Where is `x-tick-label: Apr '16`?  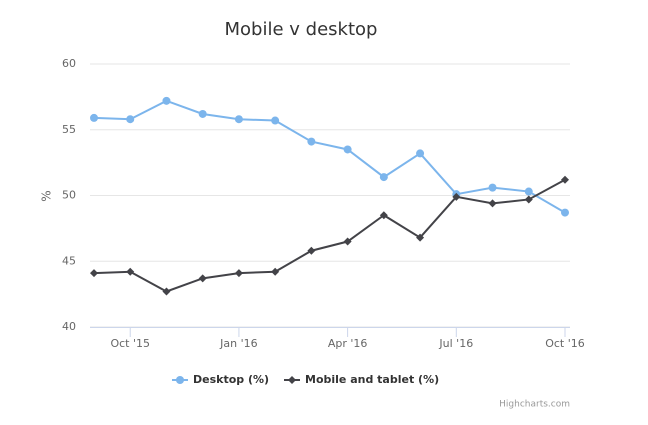
x-tick-label: Apr '16 is located at coordinates (348, 343).